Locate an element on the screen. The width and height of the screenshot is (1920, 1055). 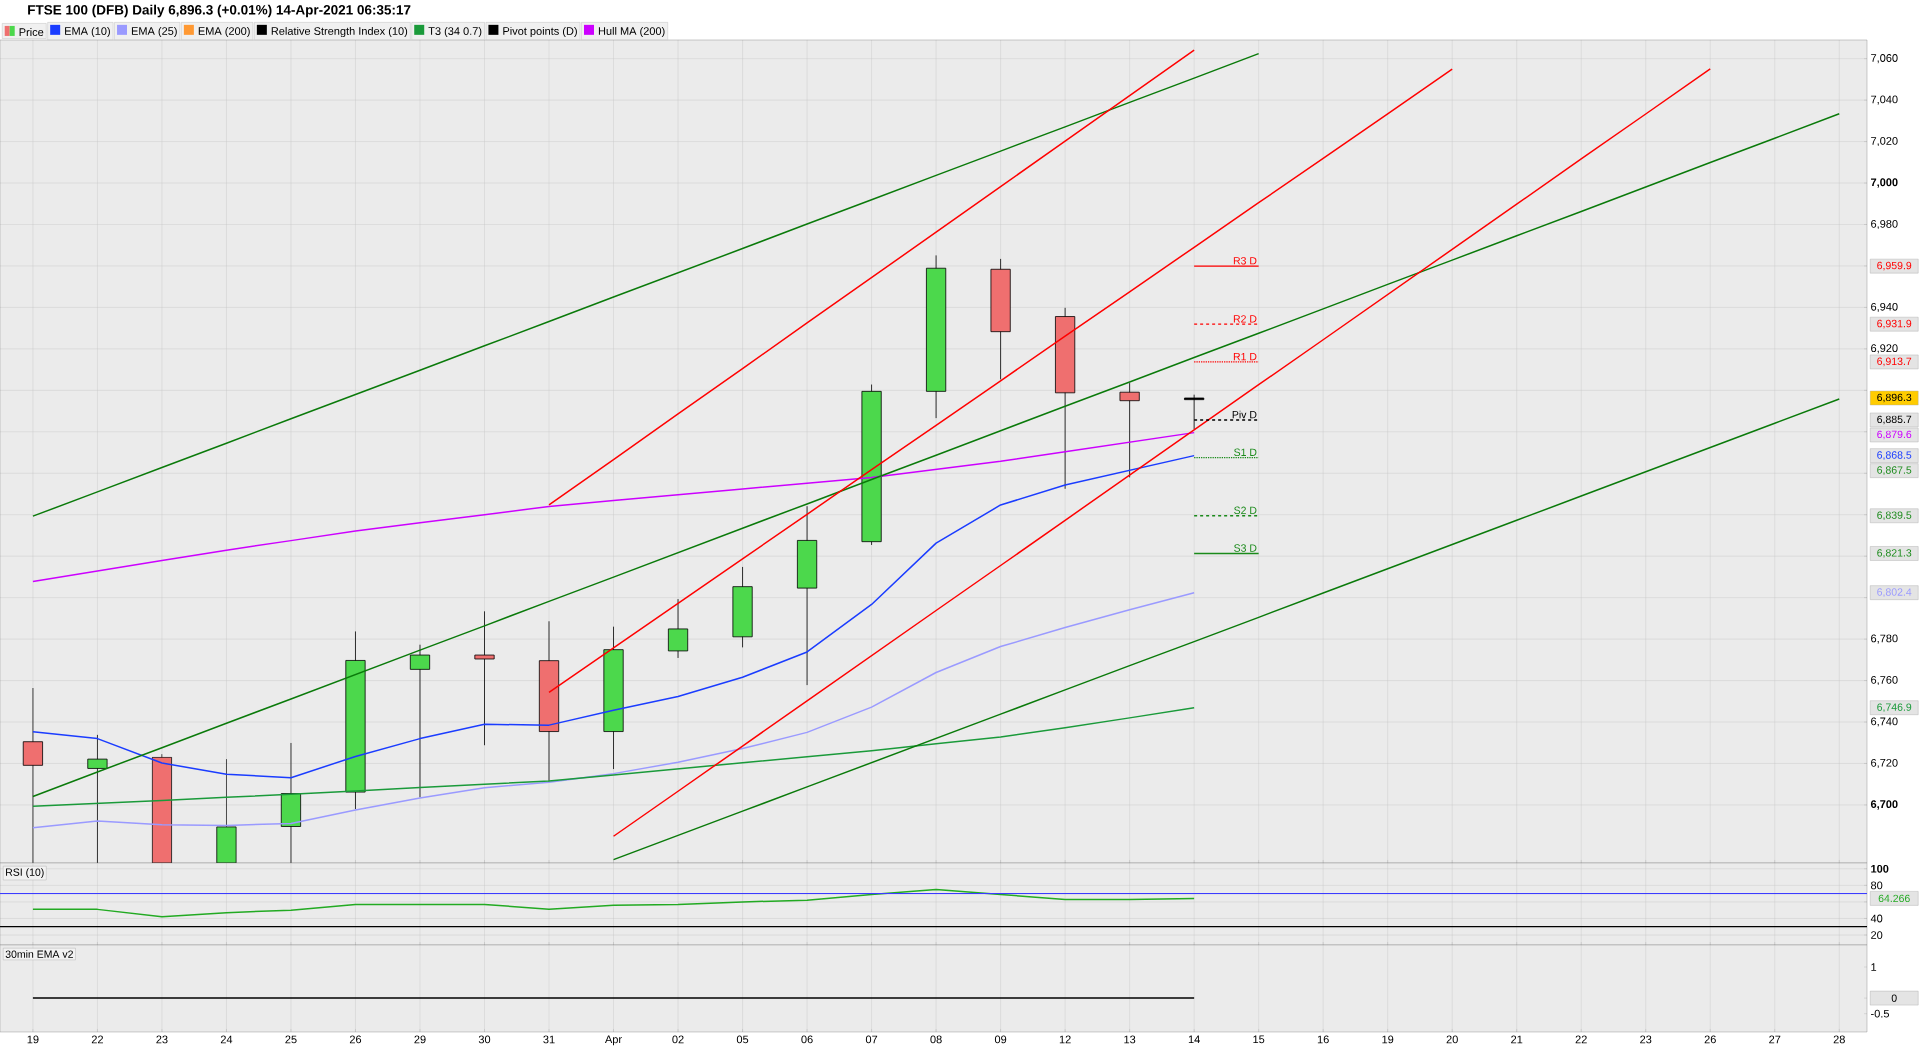
y-tick-label: 6,700 is located at coordinates (1884, 805).